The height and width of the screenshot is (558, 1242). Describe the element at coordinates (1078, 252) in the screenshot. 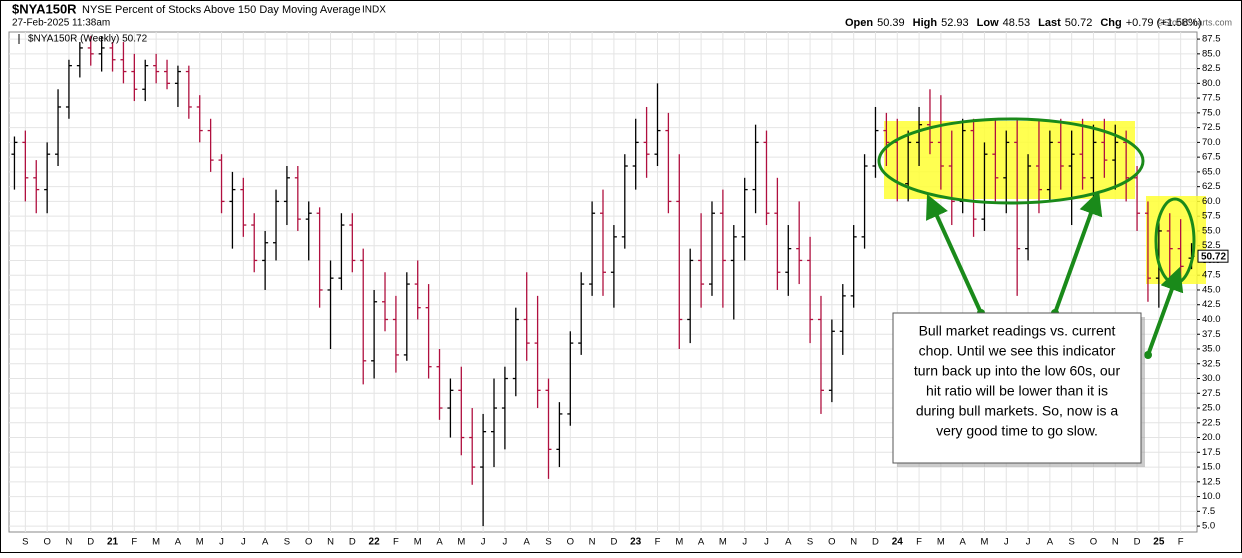

I see `arrow` at that location.